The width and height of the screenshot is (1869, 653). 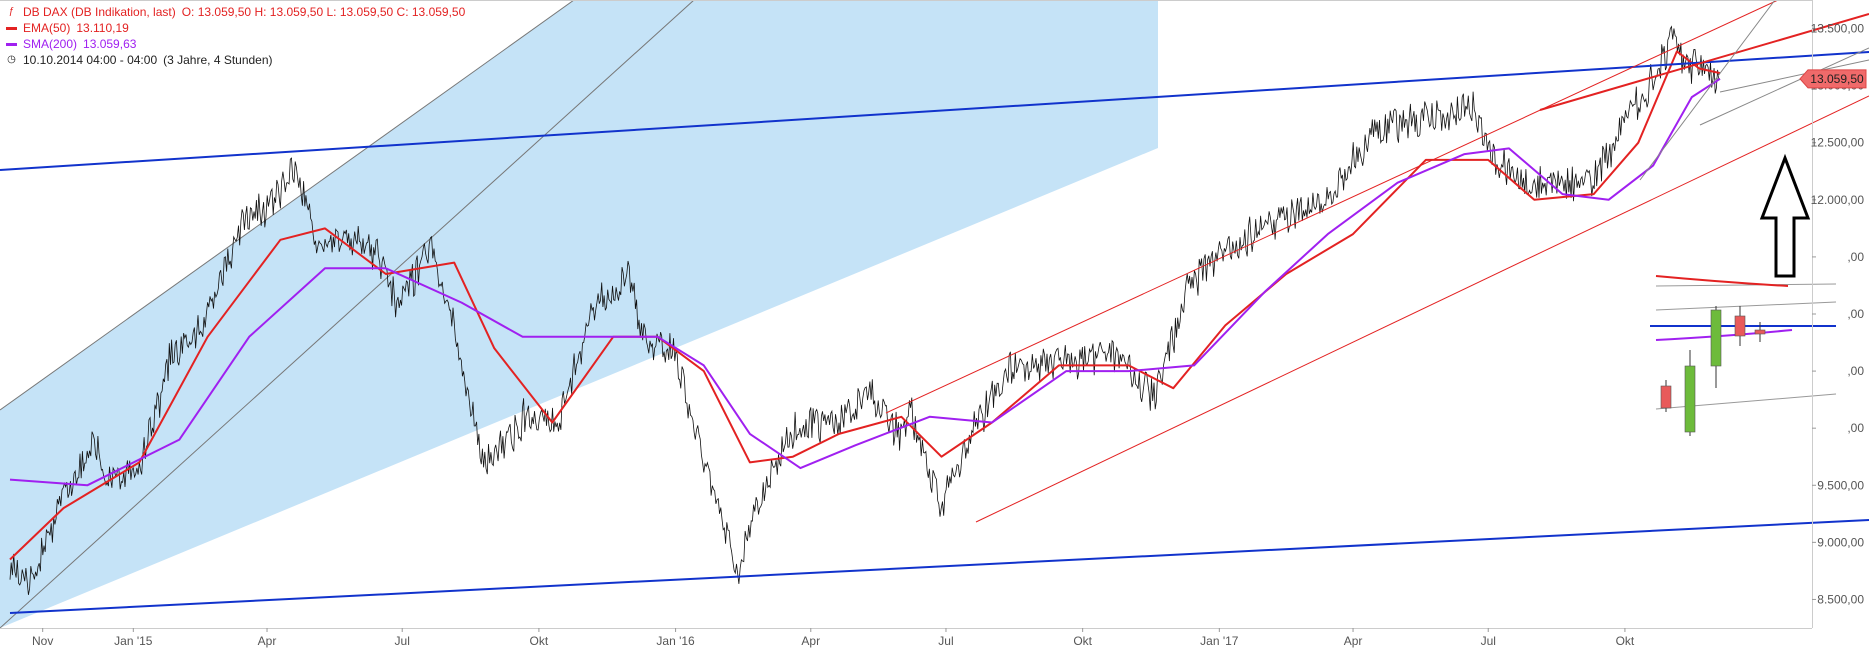 I want to click on up-arrow-icon, so click(x=1785, y=215).